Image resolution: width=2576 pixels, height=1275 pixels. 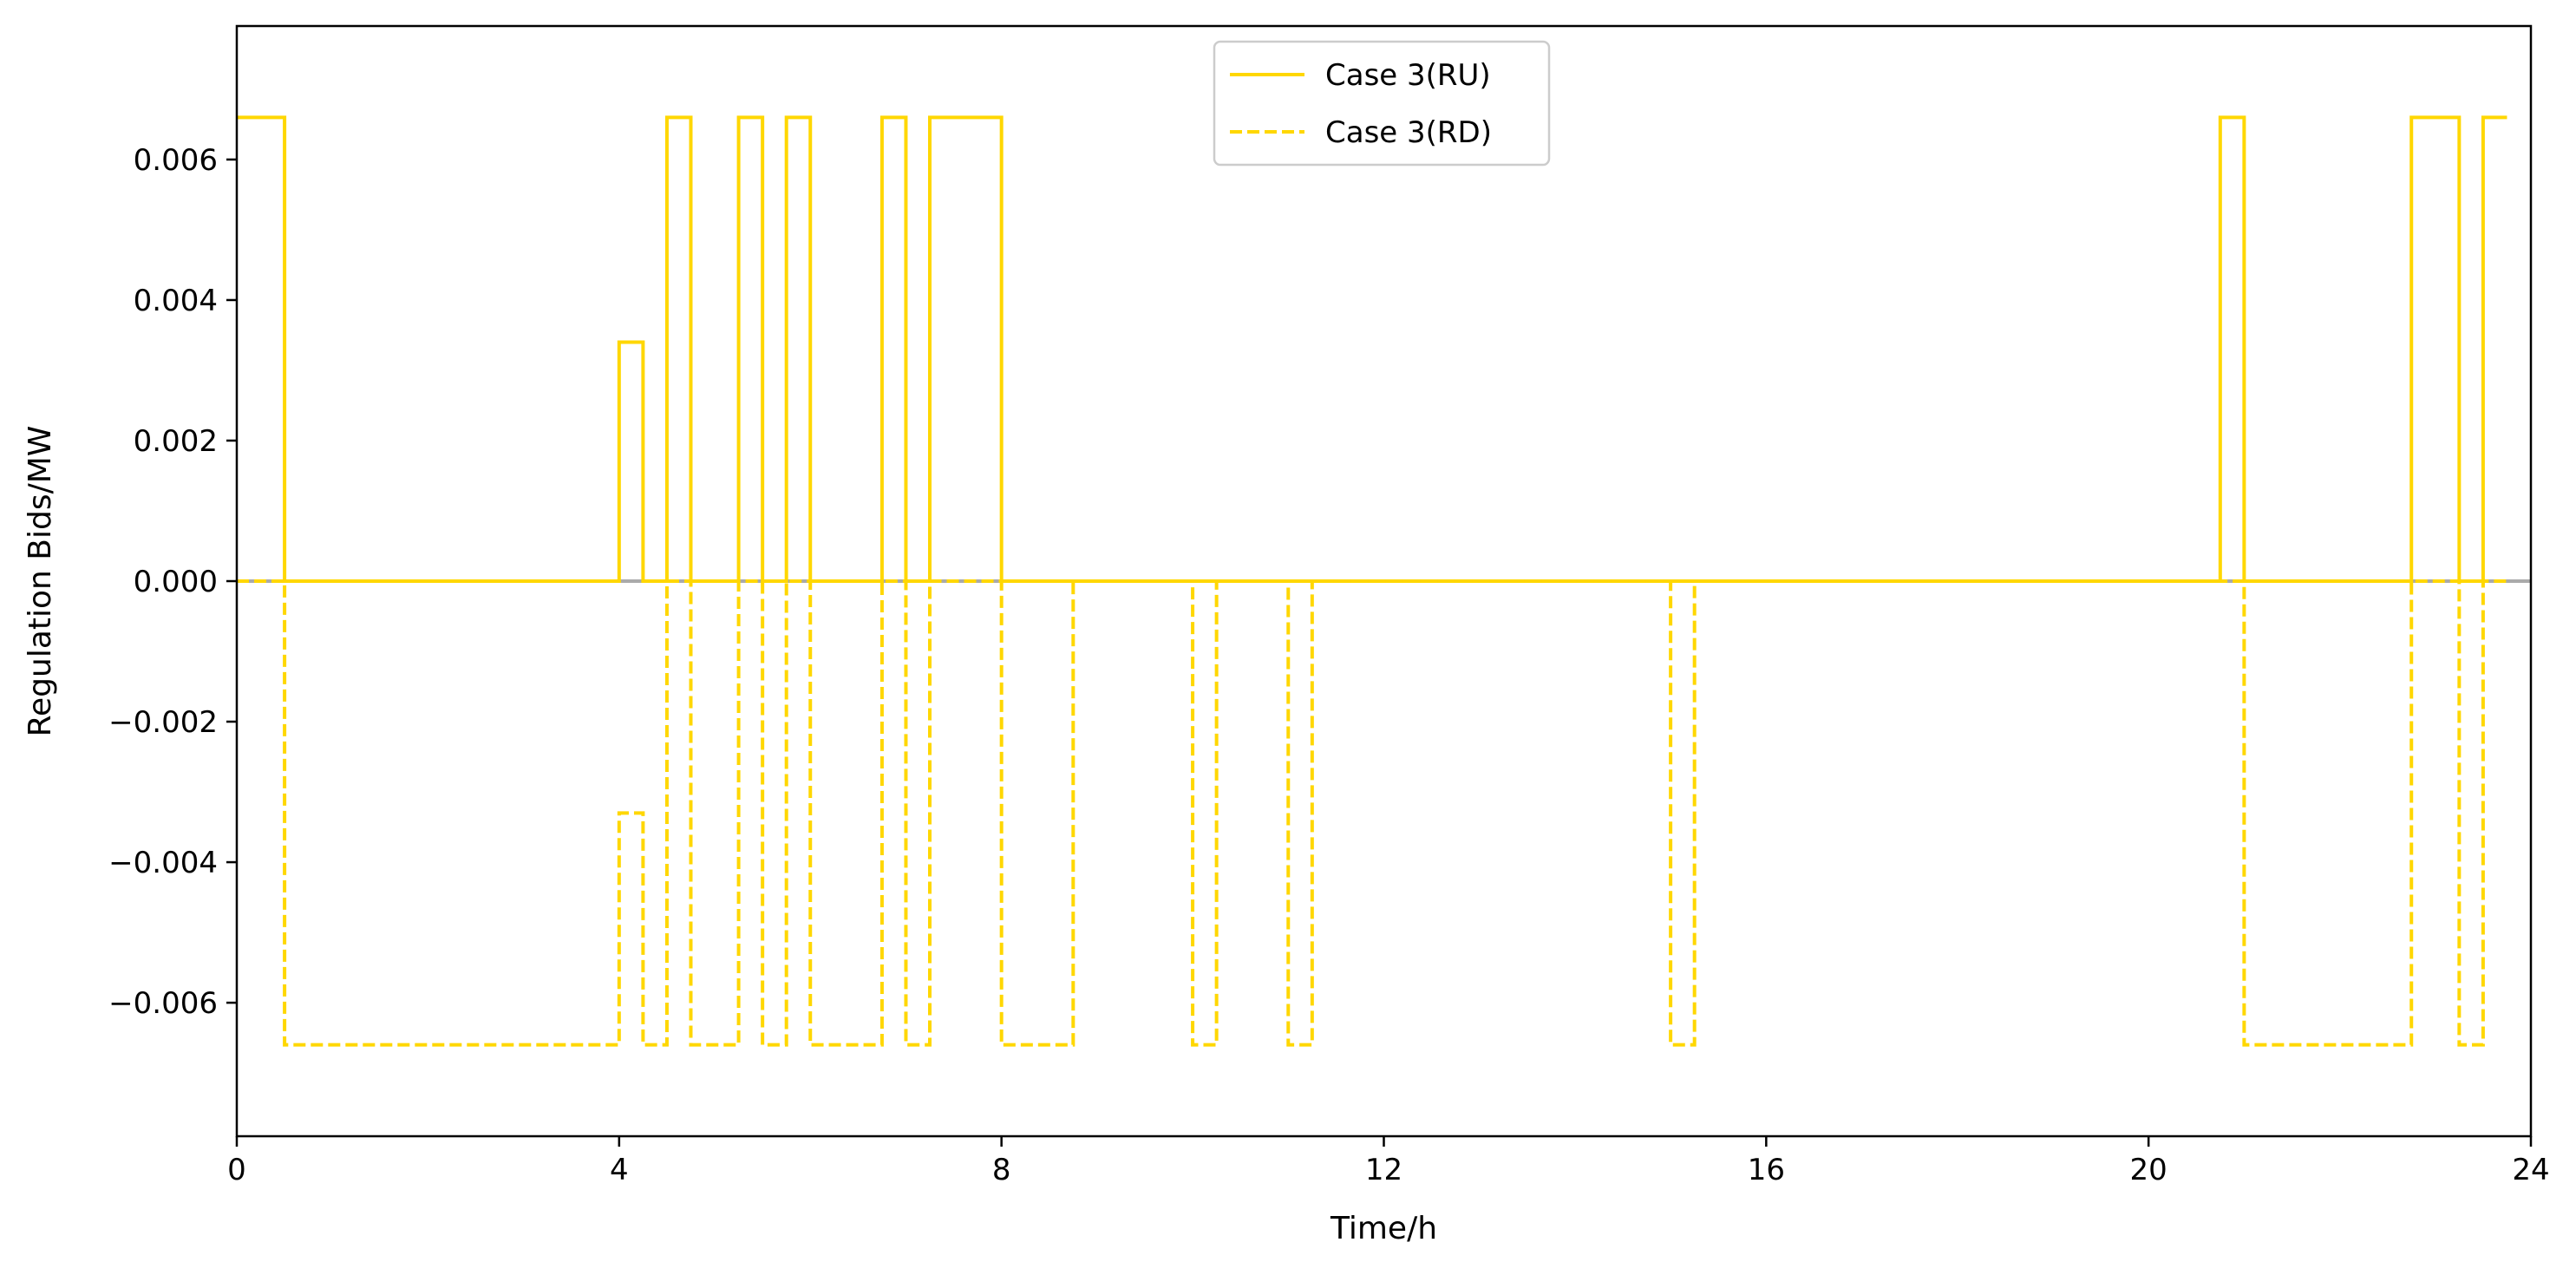 I want to click on y-tick-label: 0.000, so click(x=176, y=582).